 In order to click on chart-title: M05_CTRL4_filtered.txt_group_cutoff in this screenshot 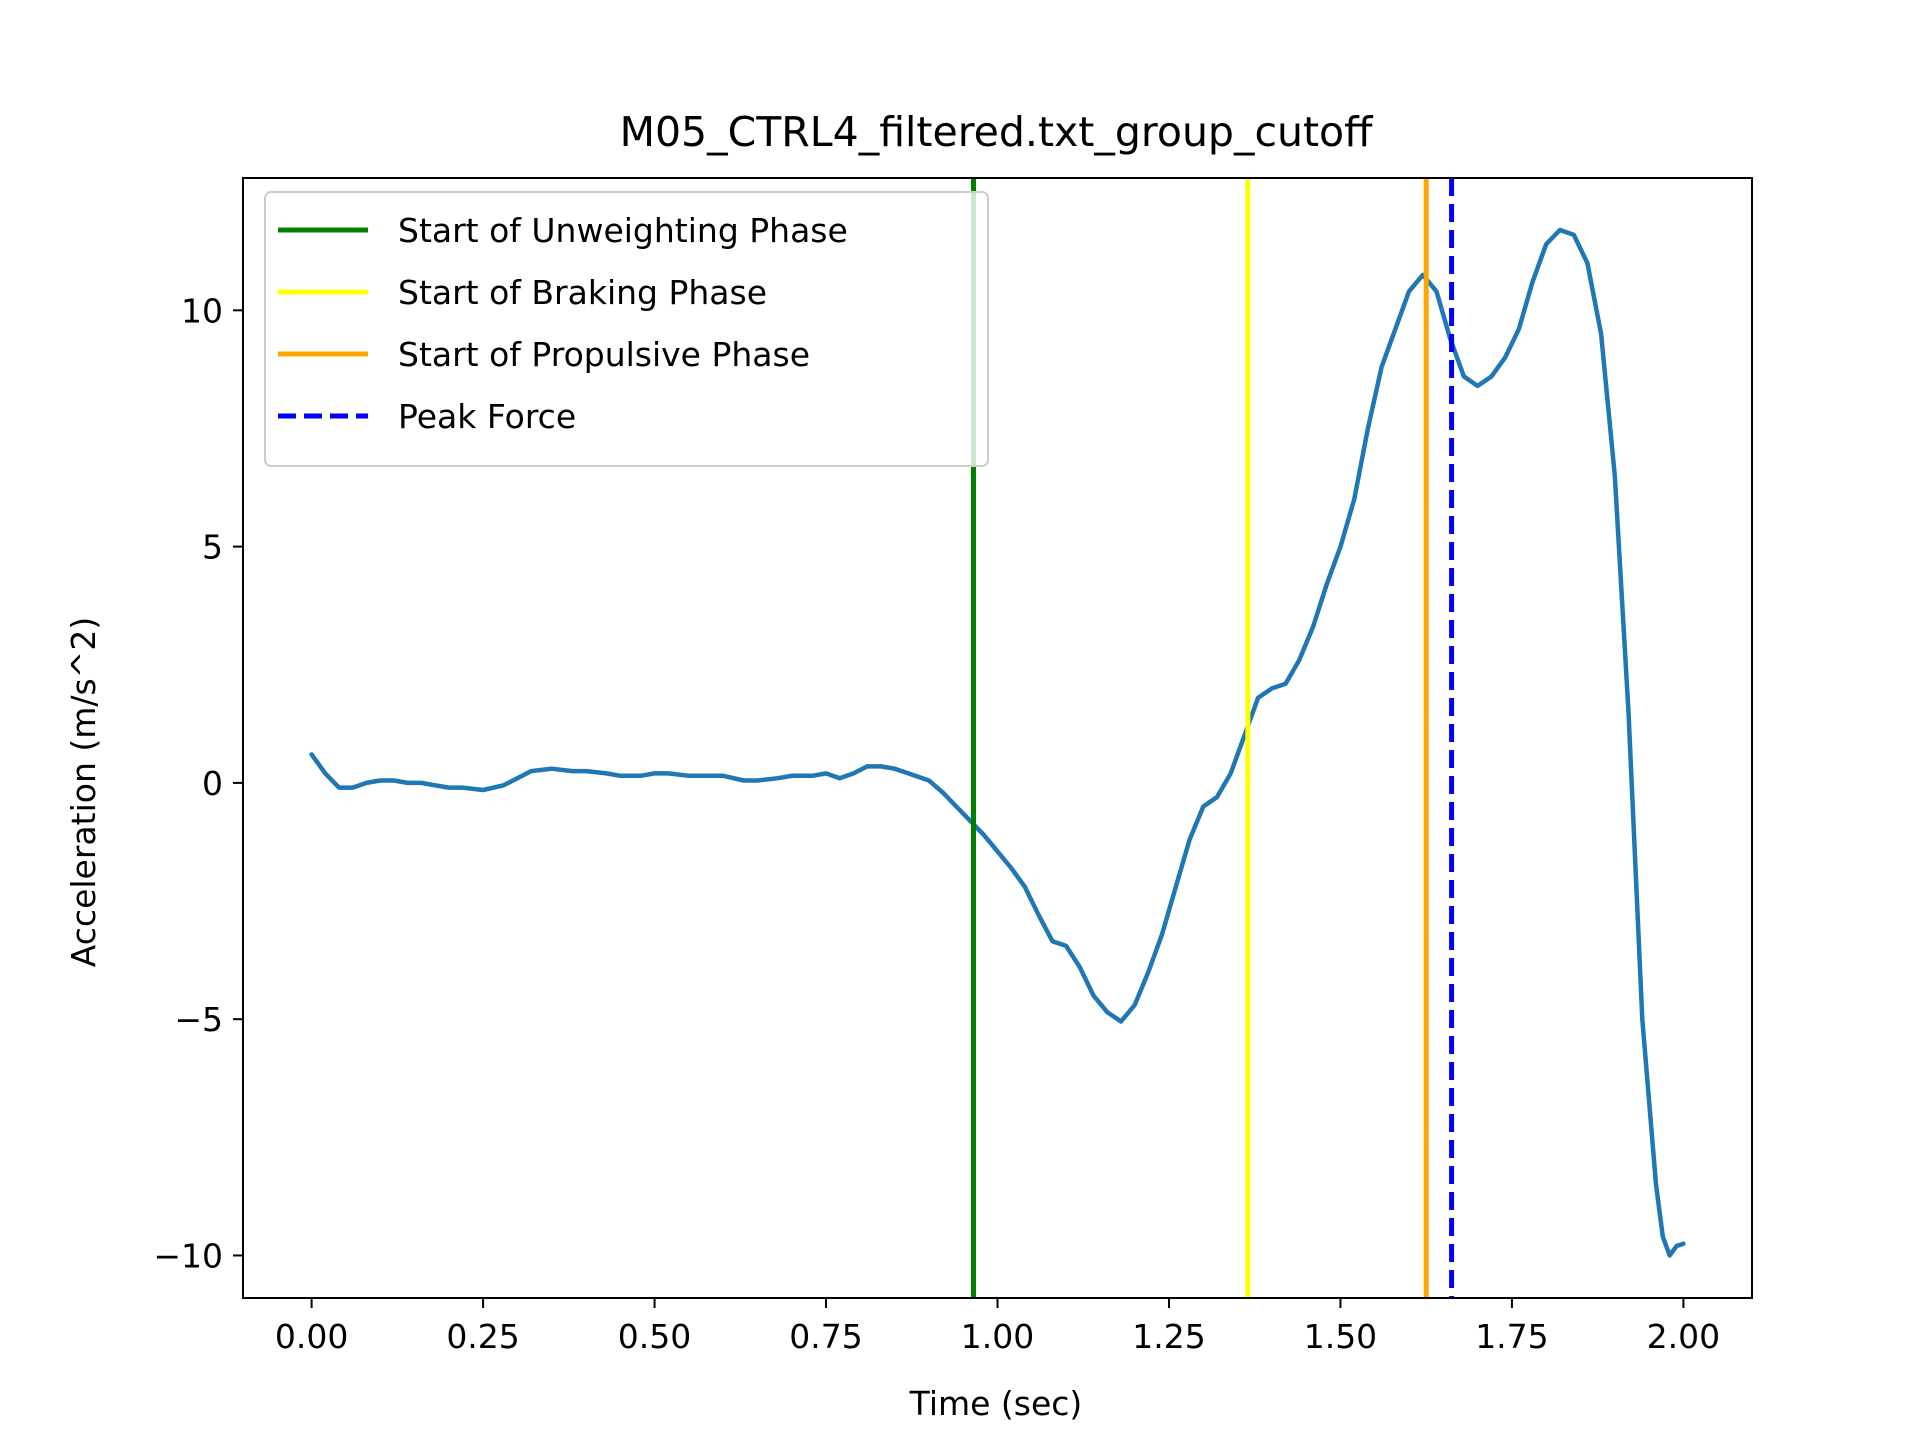, I will do `click(997, 132)`.